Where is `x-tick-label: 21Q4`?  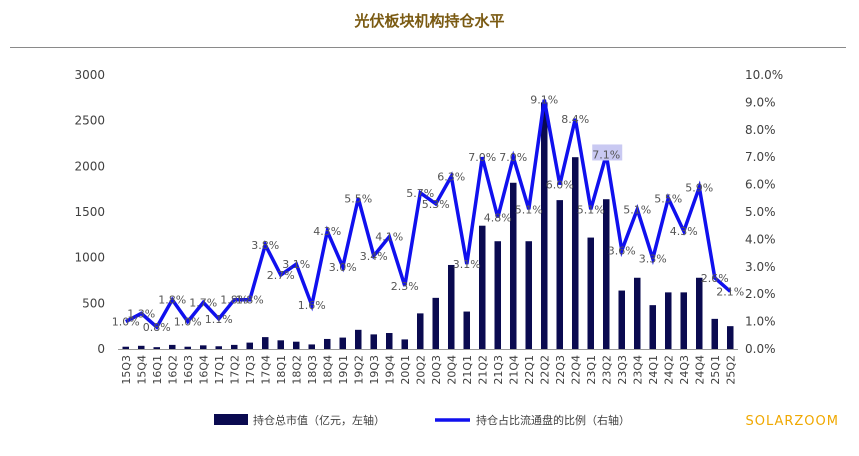
x-tick-label: 21Q4 is located at coordinates (513, 370).